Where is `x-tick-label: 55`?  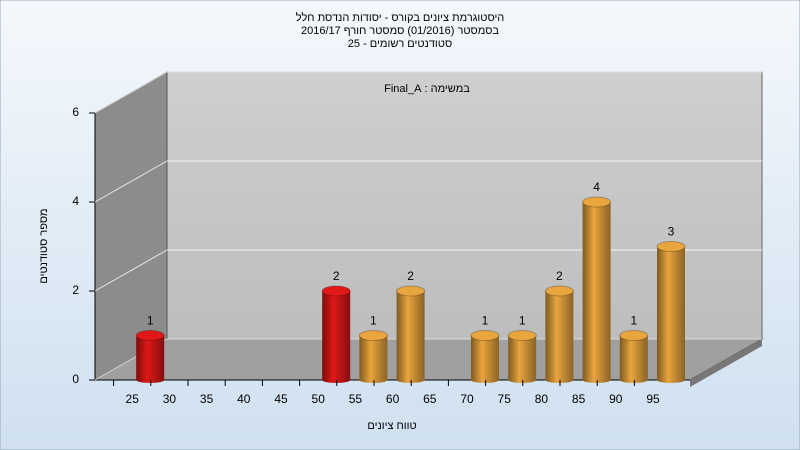
x-tick-label: 55 is located at coordinates (356, 399).